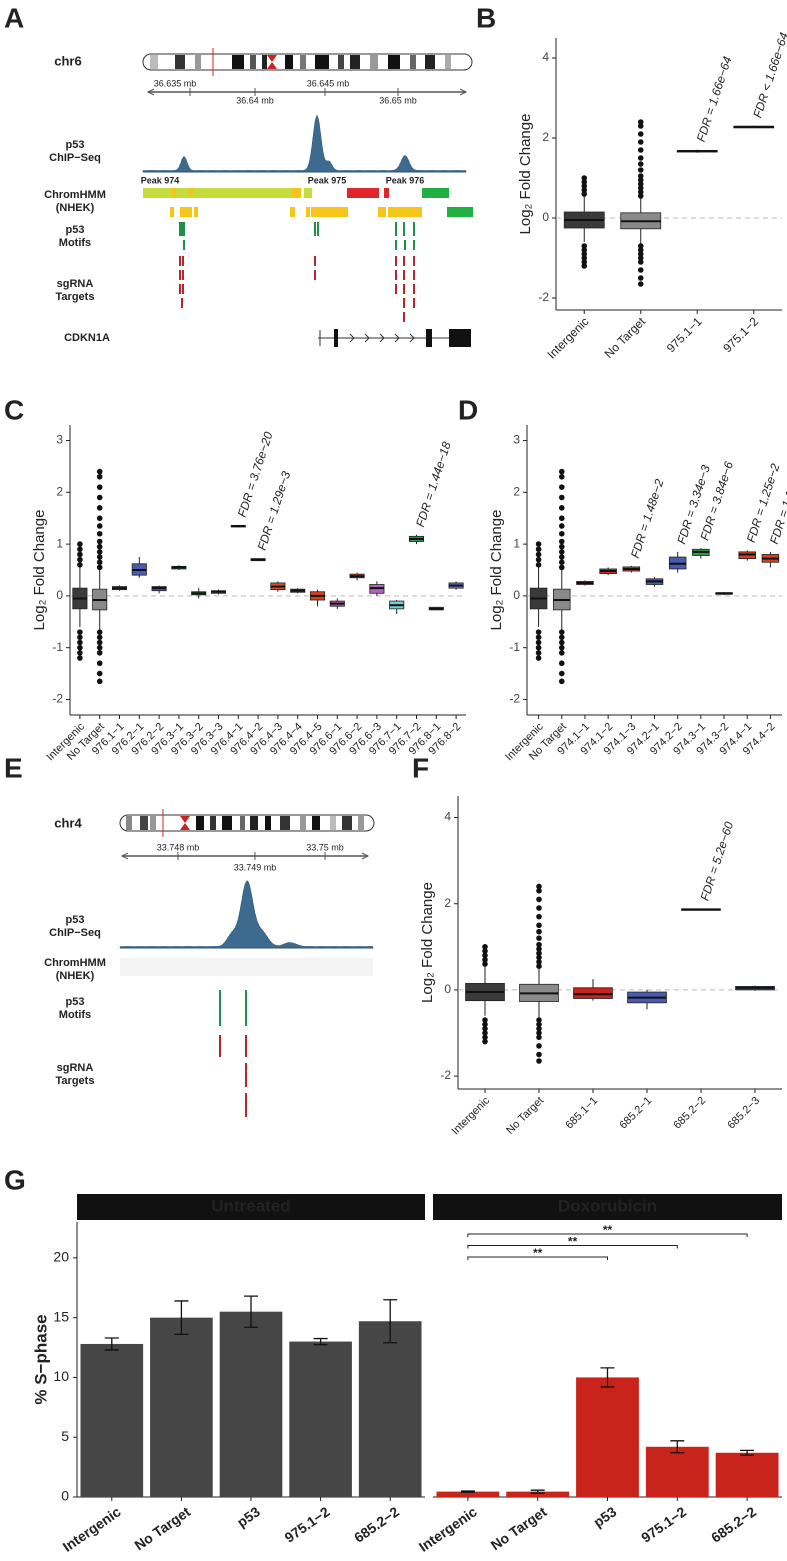 The image size is (787, 1561). Describe the element at coordinates (433, 484) in the screenshot. I see `fdr-annotation: FDR = 1.44e−18` at that location.